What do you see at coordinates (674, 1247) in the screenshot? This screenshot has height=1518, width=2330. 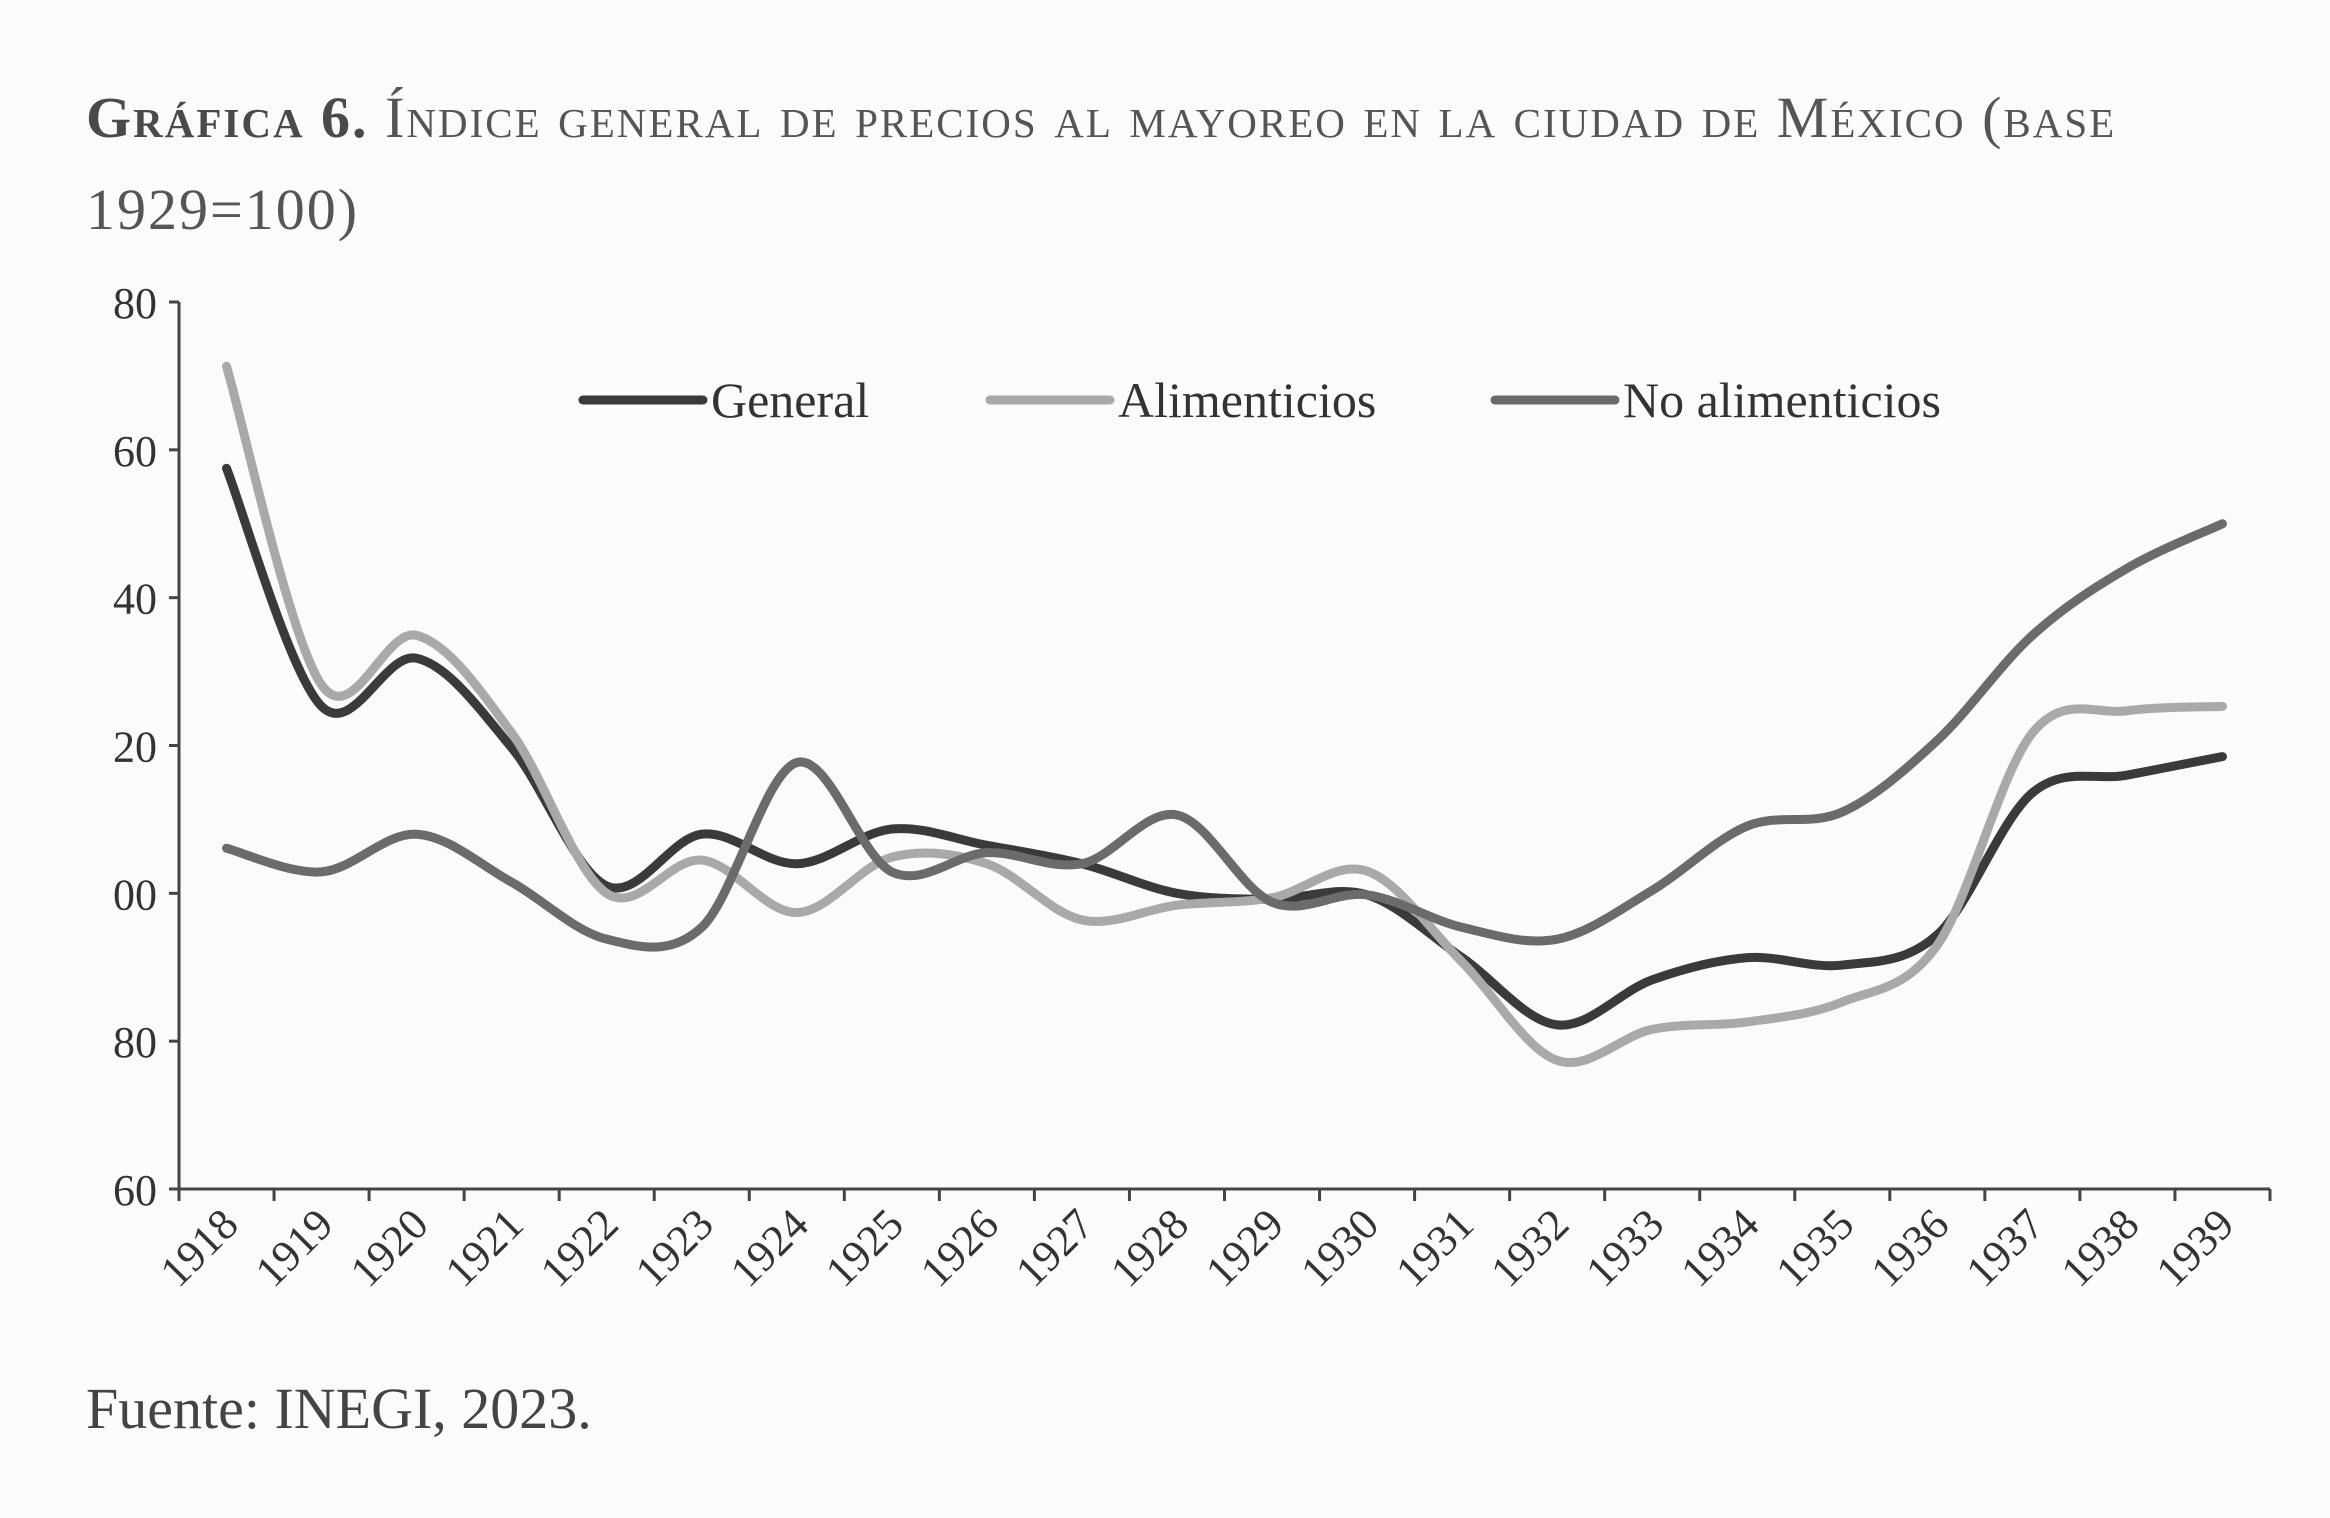 I see `x-tick-label: 1923` at bounding box center [674, 1247].